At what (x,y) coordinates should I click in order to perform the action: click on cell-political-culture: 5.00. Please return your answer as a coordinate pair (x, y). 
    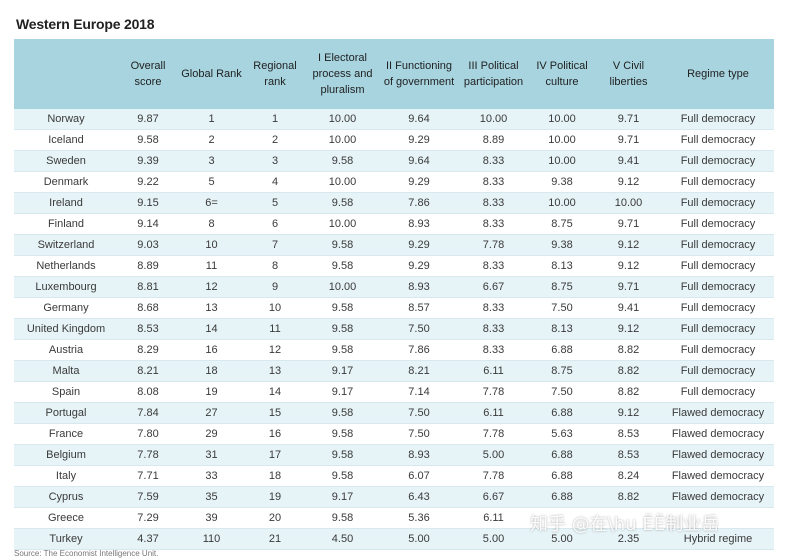
    Looking at the image, I should click on (562, 539).